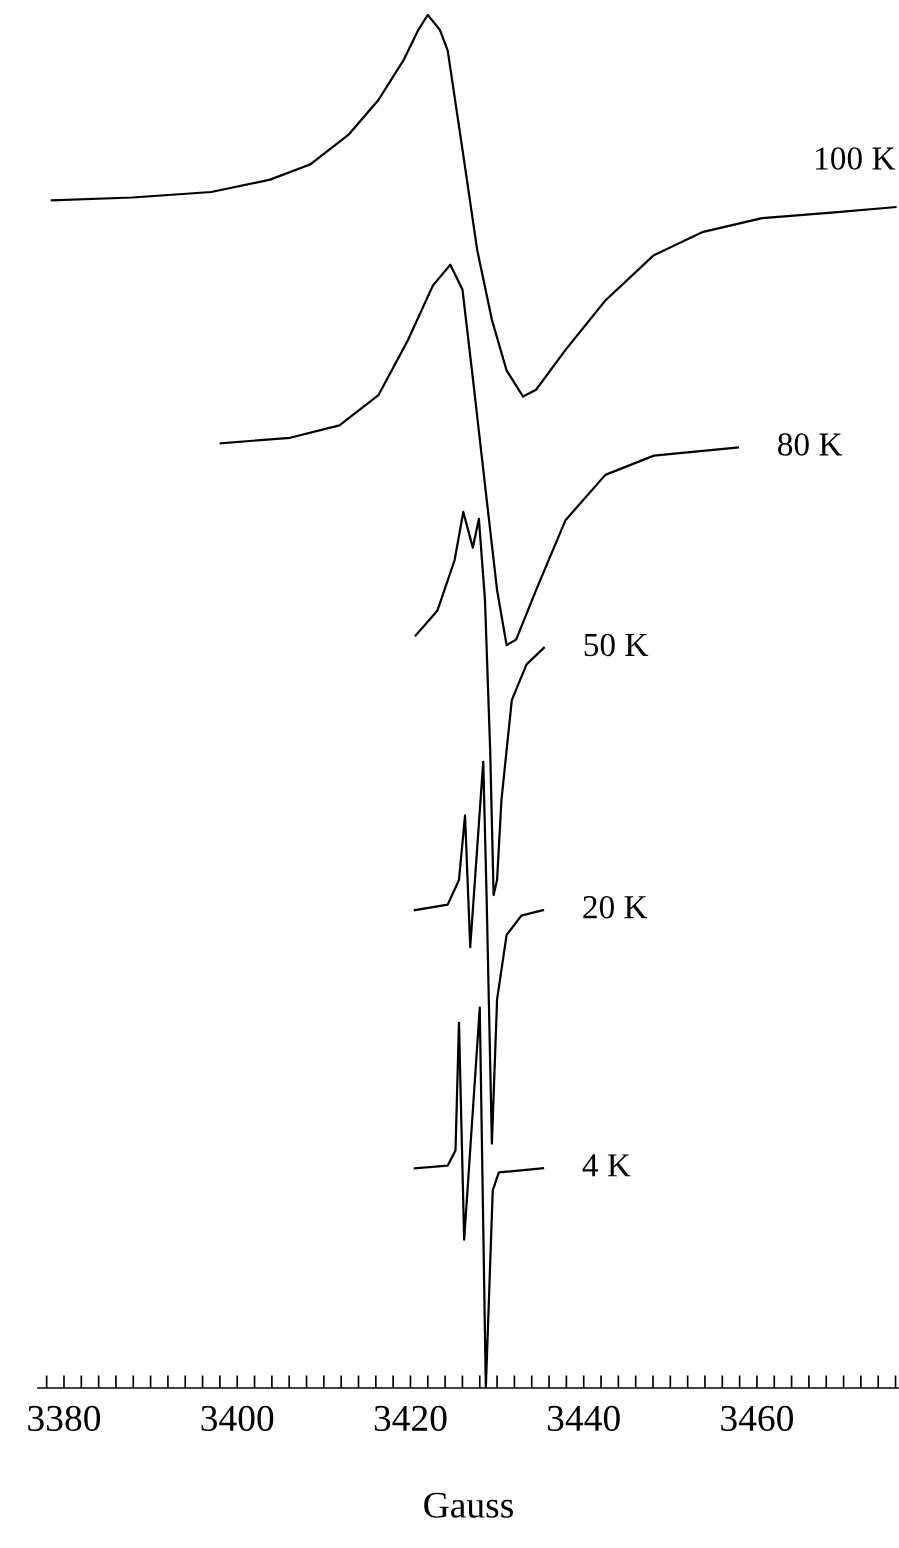 Image resolution: width=899 pixels, height=1548 pixels. Describe the element at coordinates (810, 444) in the screenshot. I see `series-label: 80 K` at that location.